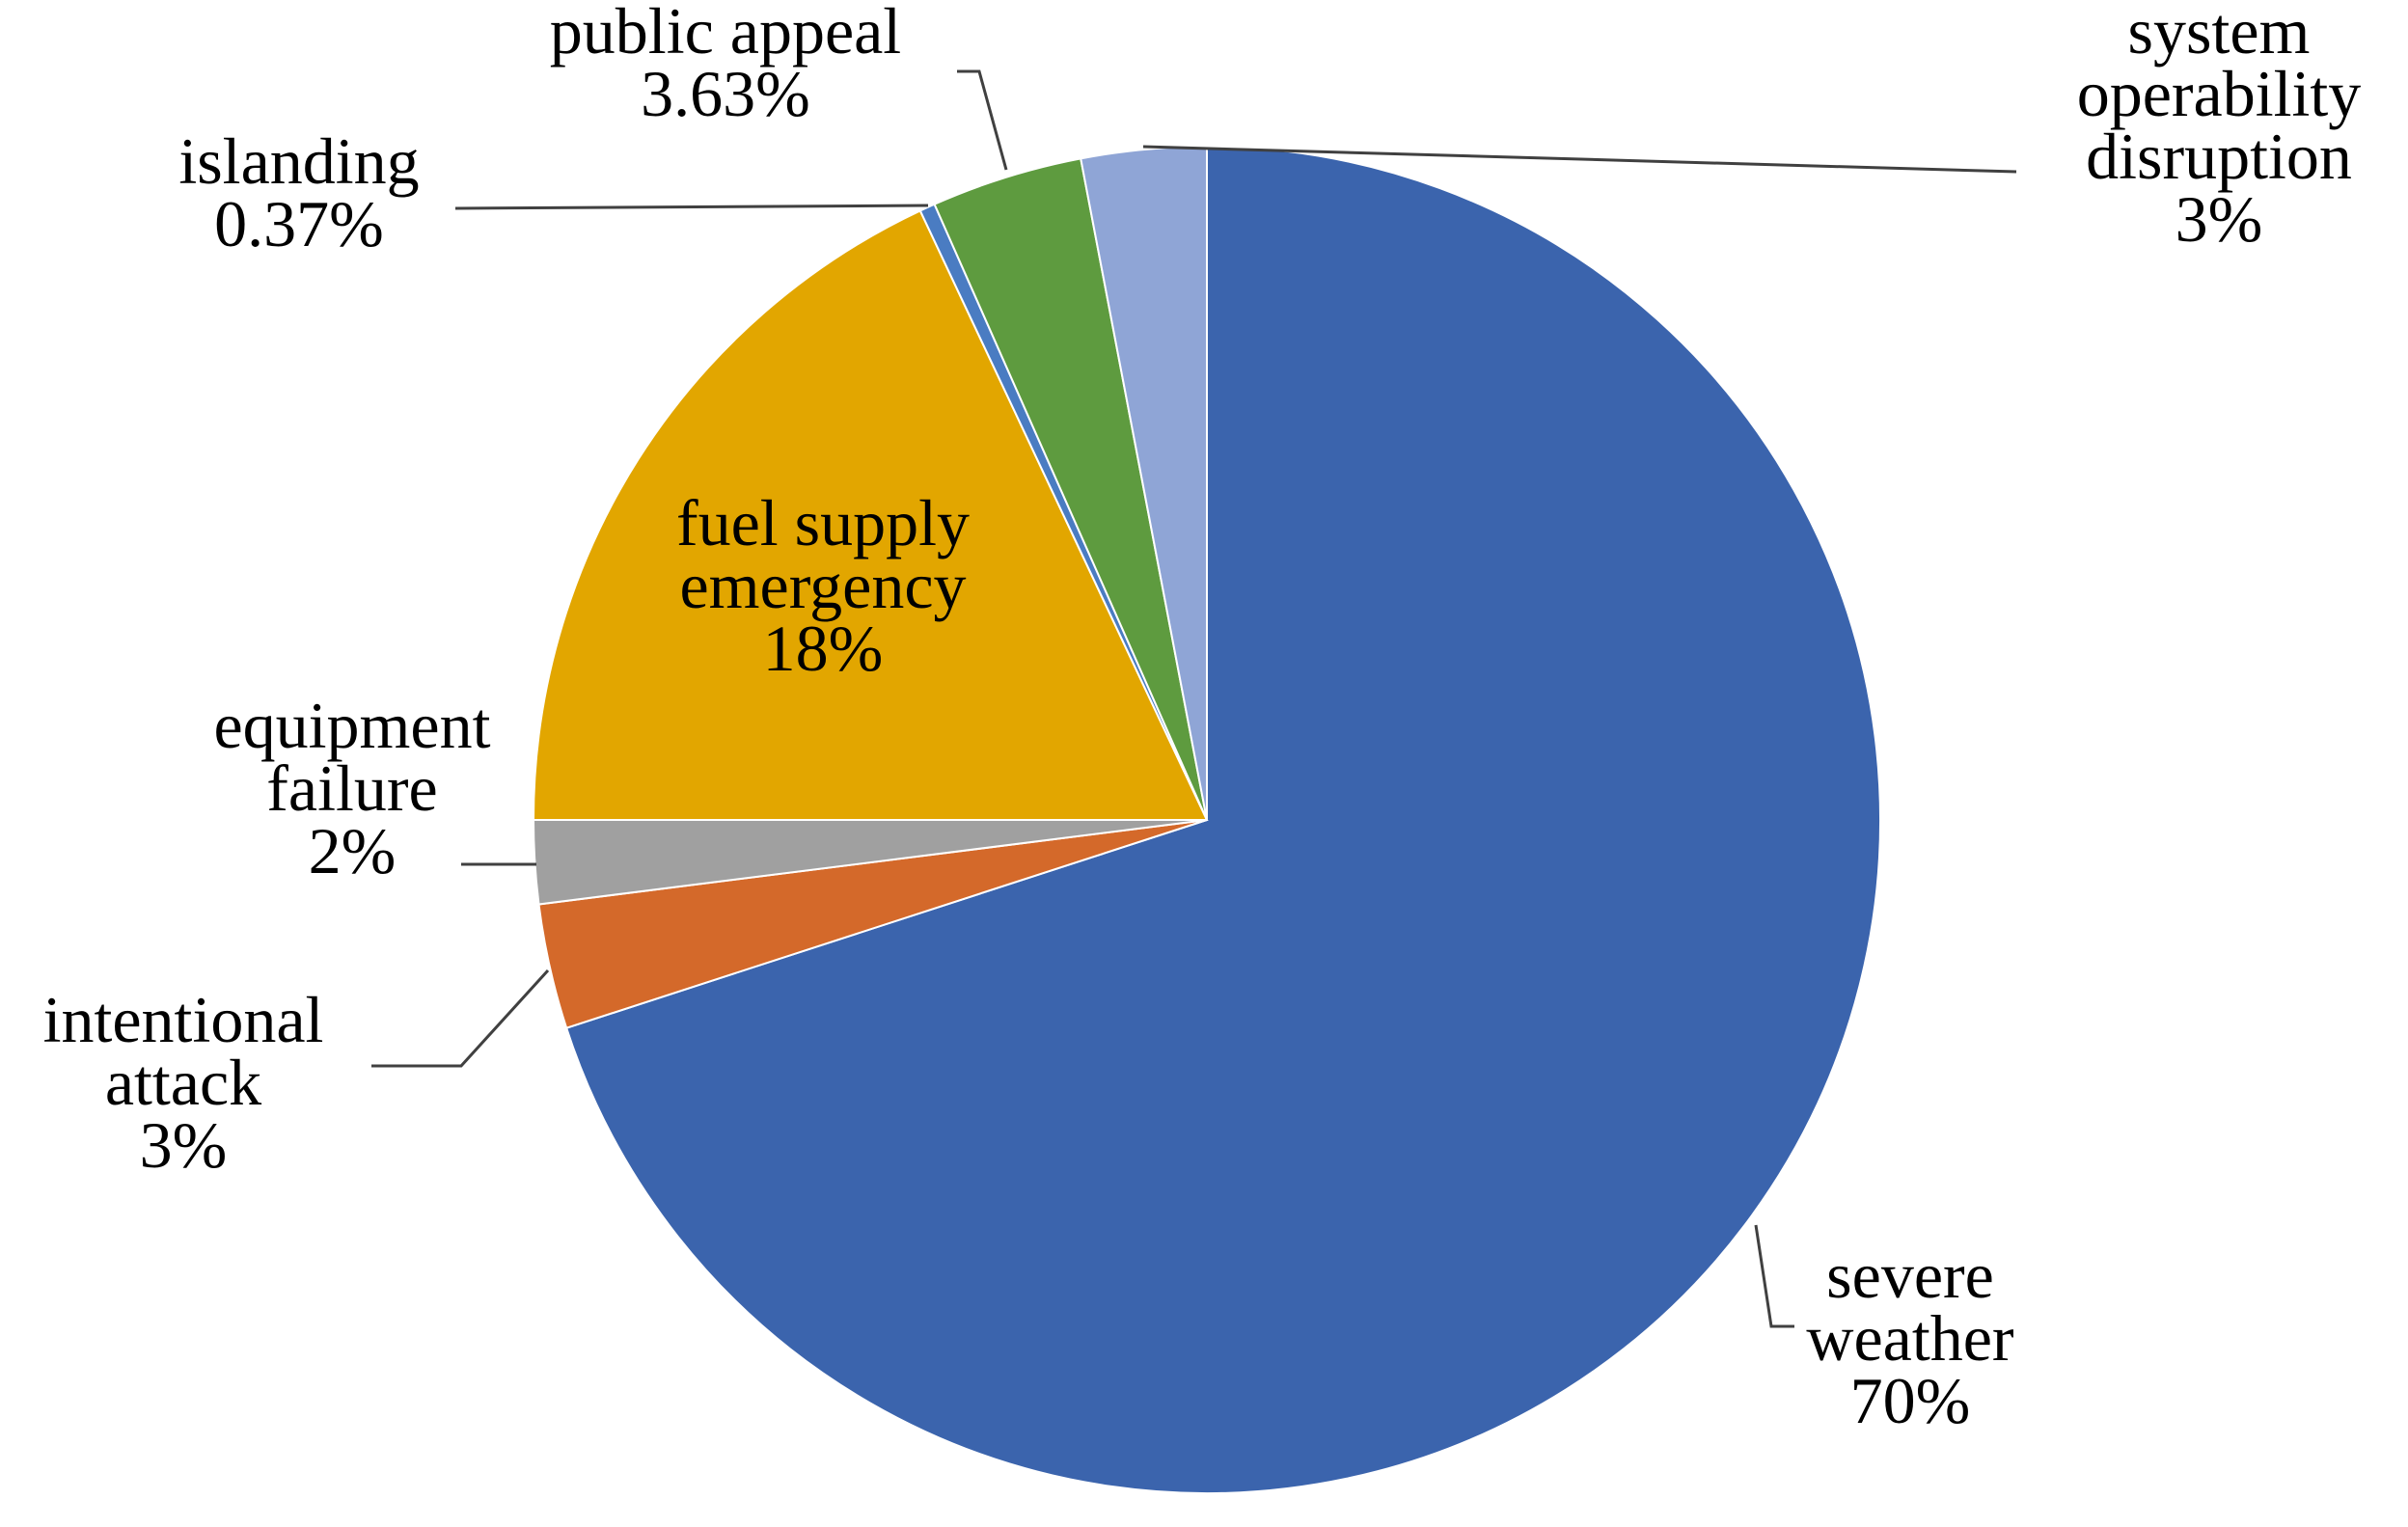 This screenshot has width=2408, height=1527. I want to click on slice-label-severe-weather: severe weather 70%, so click(1910, 1338).